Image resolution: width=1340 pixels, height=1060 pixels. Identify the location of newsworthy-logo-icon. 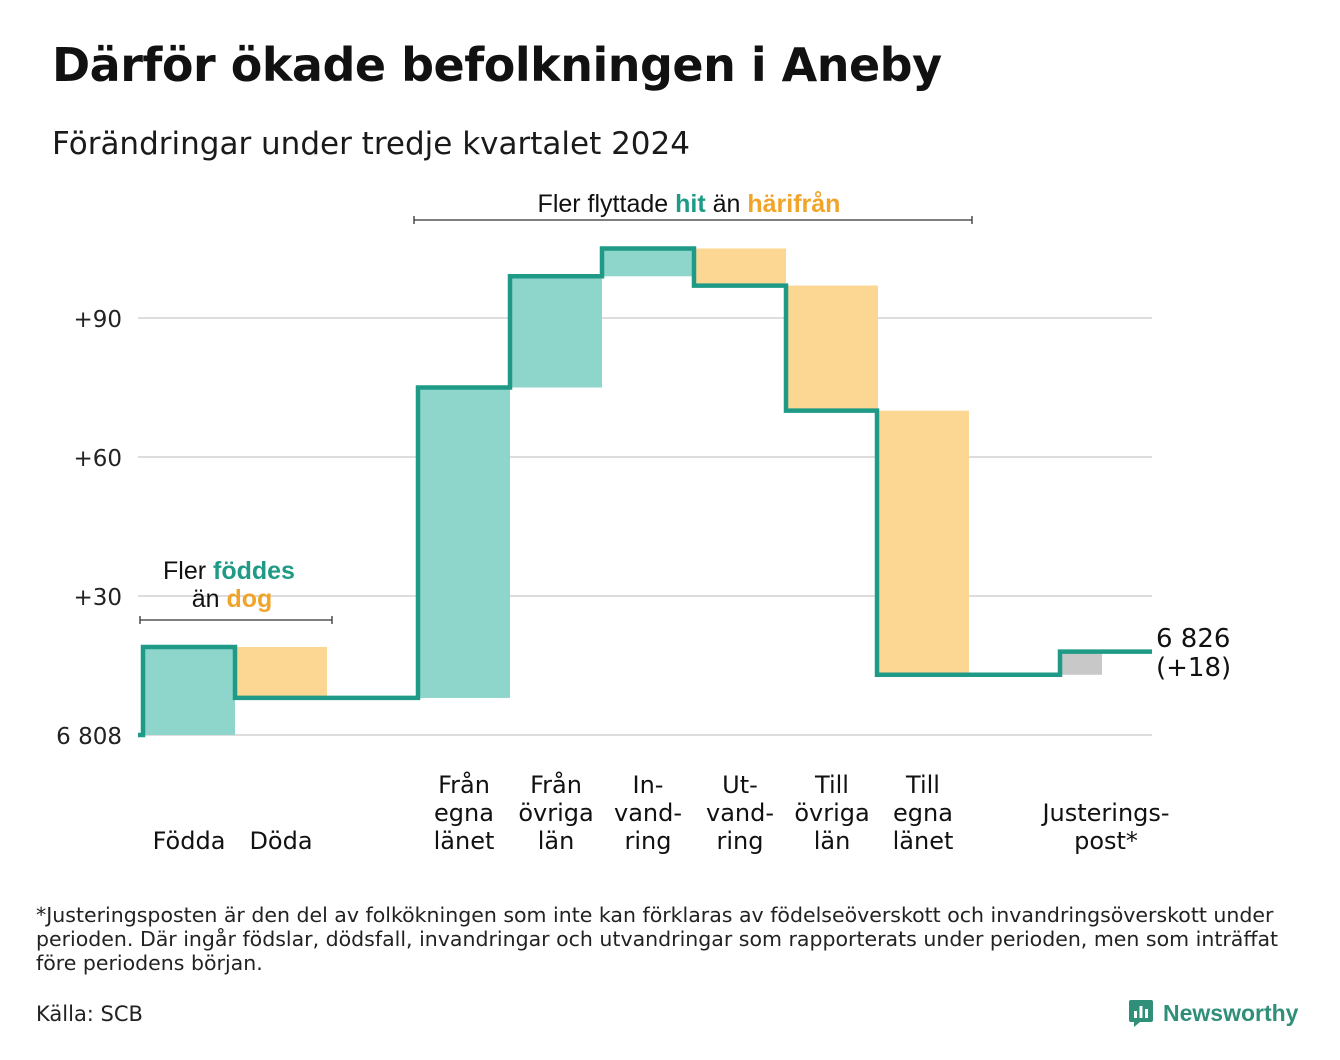
(1141, 1013).